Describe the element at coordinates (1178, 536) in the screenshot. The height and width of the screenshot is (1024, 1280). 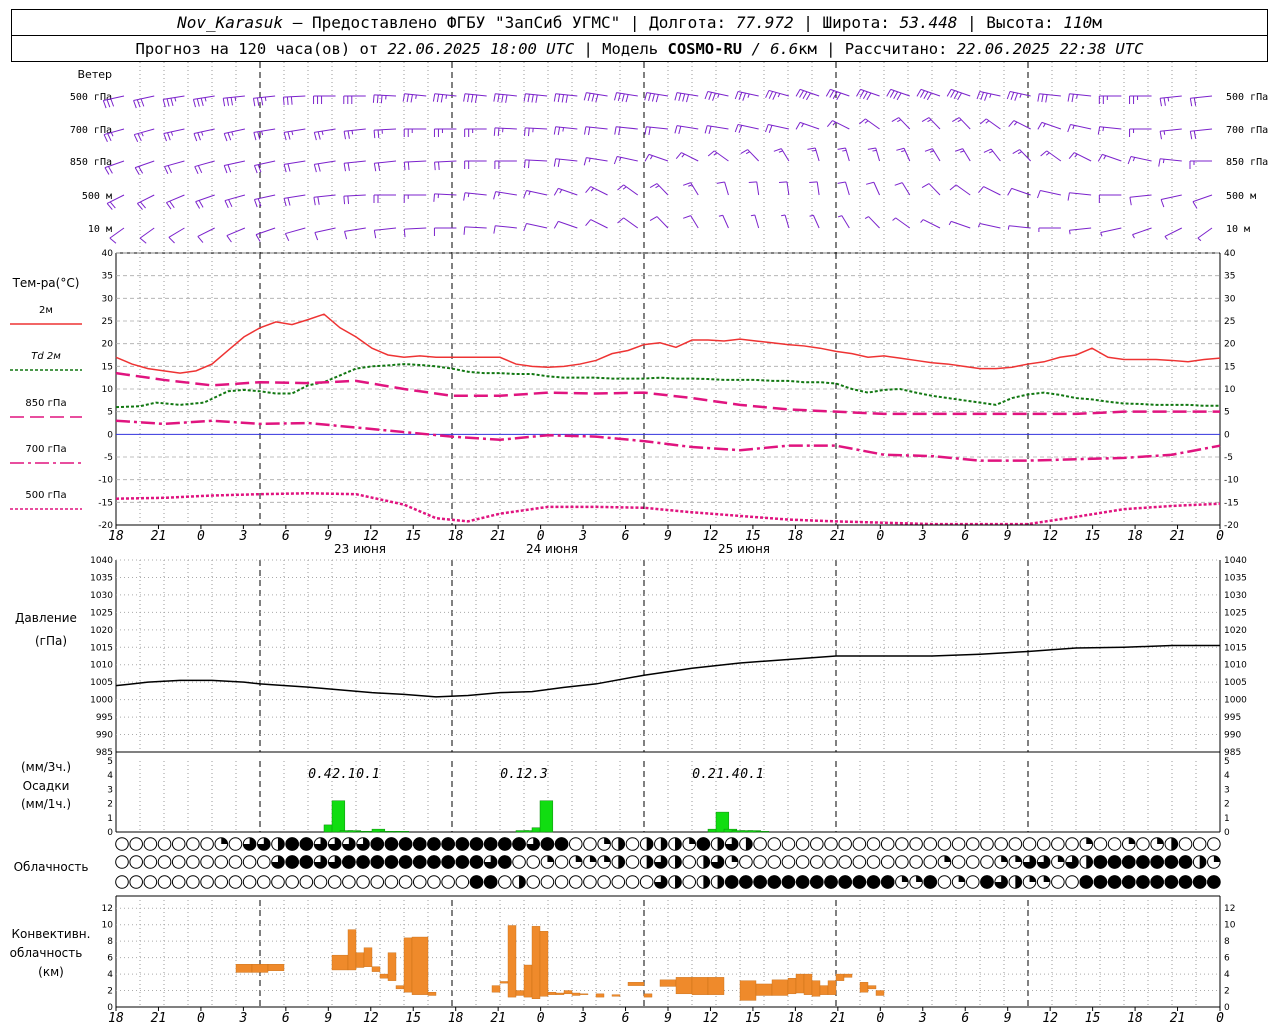
I see `time-axis-top-label: 21` at that location.